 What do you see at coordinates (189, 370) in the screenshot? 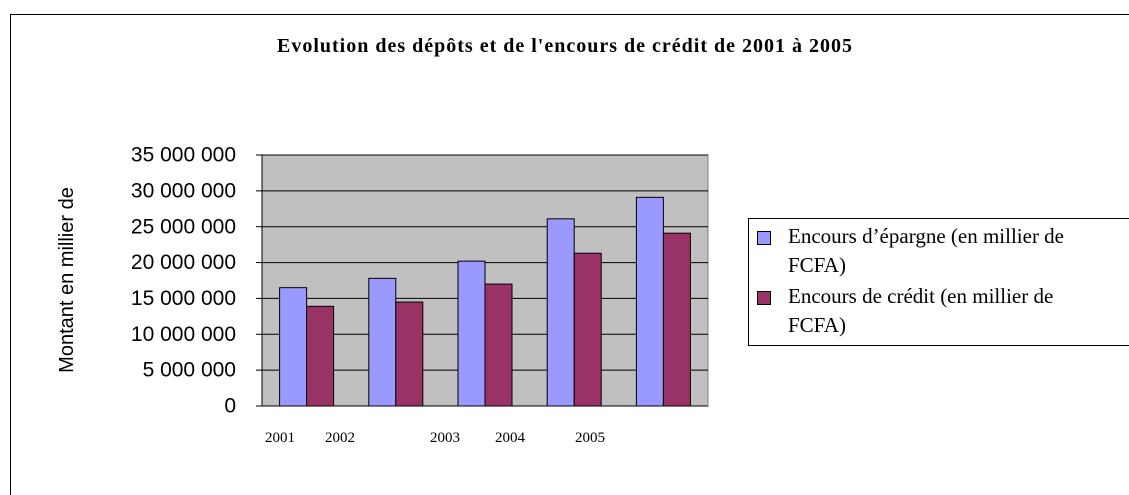
I see `y-tick-label: 5 000 000` at bounding box center [189, 370].